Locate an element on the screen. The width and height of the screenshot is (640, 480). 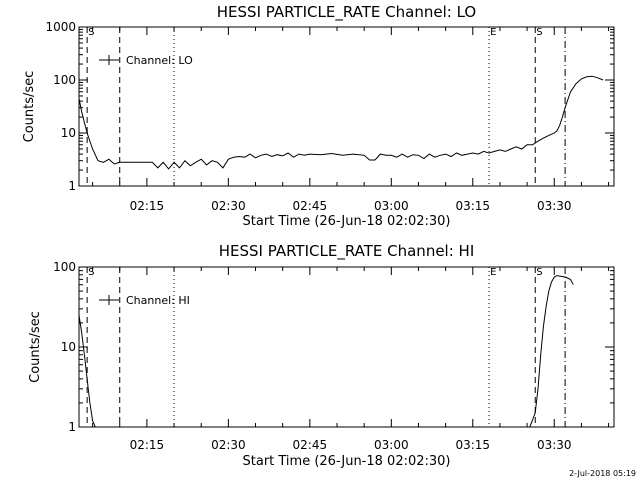
chart-title: HESSI PARTICLE_RATE Channel: LO is located at coordinates (346, 12).